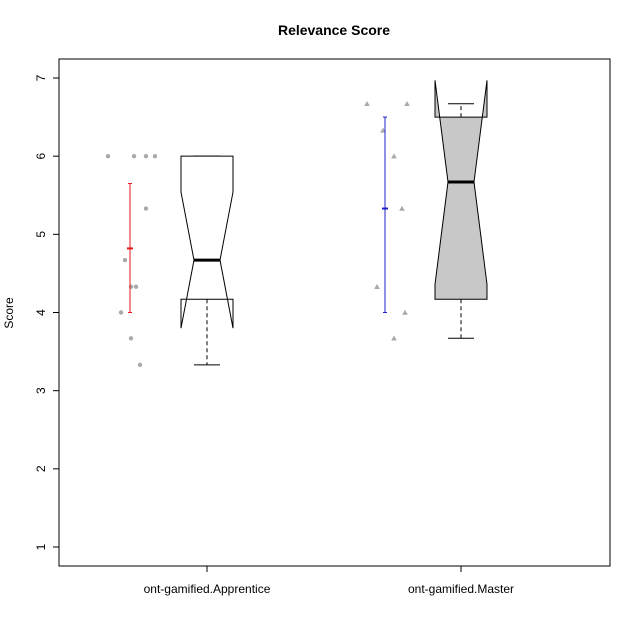  I want to click on y-tick-label: 4, so click(41, 312).